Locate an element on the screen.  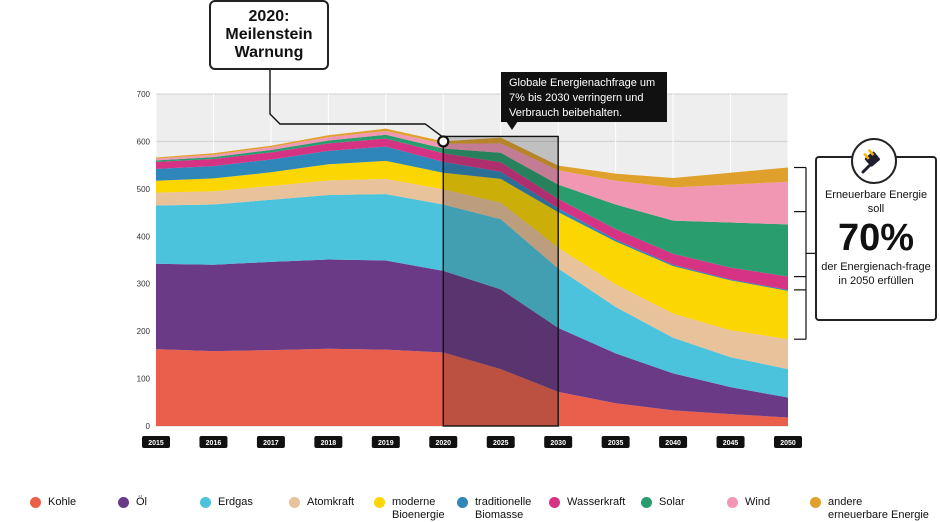
x-tick-label: 2018 is located at coordinates (329, 443).